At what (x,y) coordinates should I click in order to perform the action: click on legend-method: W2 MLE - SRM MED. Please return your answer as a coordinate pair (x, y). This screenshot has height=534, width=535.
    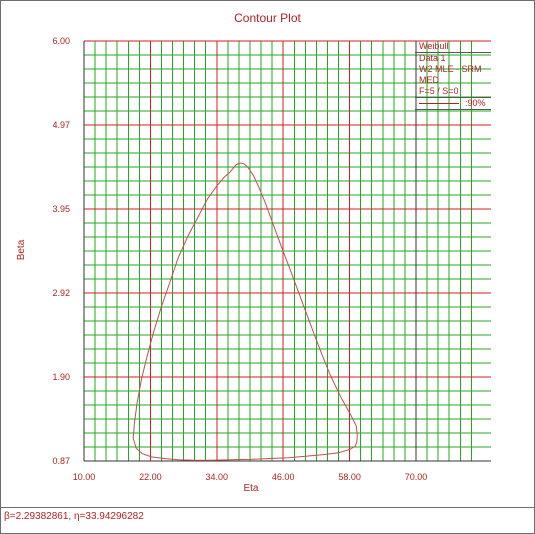
    Looking at the image, I should click on (450, 74).